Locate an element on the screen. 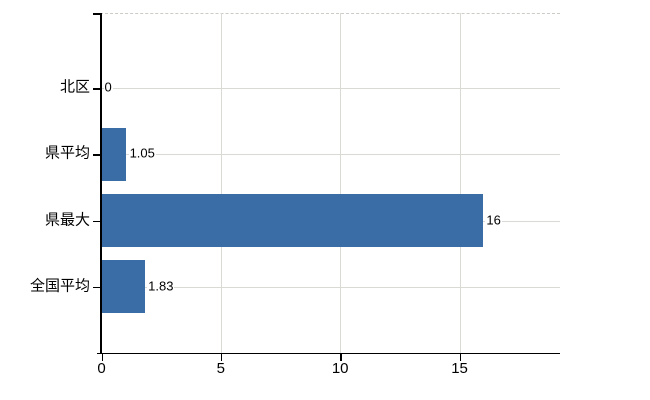 This screenshot has height=400, width=650. bar-value-label: 0 is located at coordinates (108, 87).